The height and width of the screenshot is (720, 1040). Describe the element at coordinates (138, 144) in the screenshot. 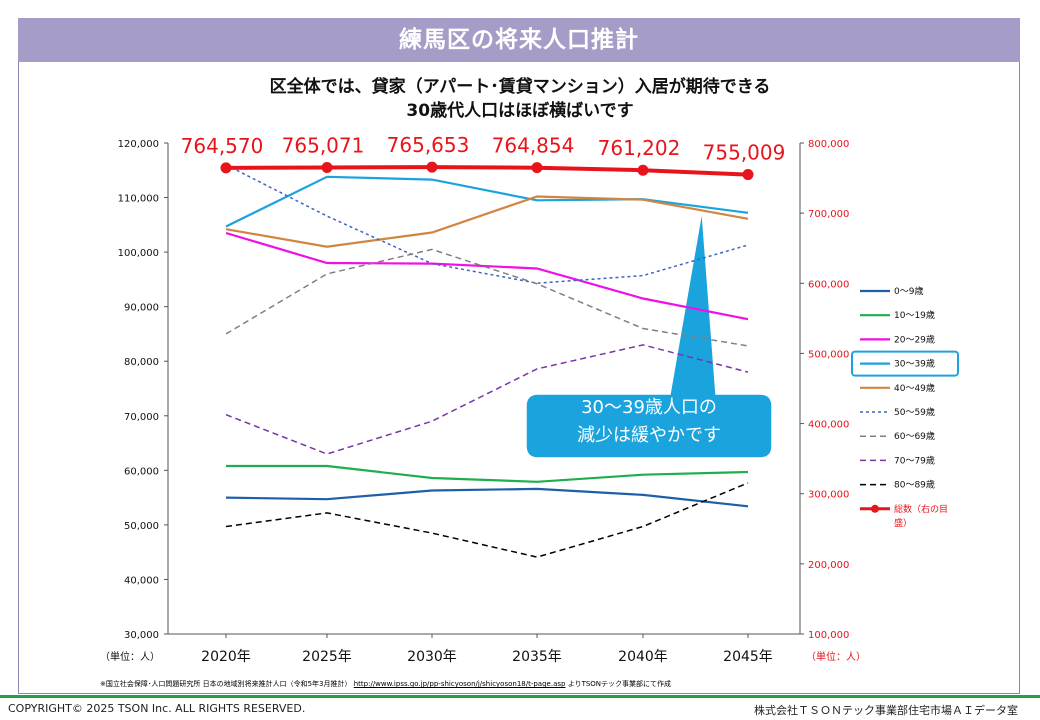

I see `y-left-tick-label: 120,000` at that location.